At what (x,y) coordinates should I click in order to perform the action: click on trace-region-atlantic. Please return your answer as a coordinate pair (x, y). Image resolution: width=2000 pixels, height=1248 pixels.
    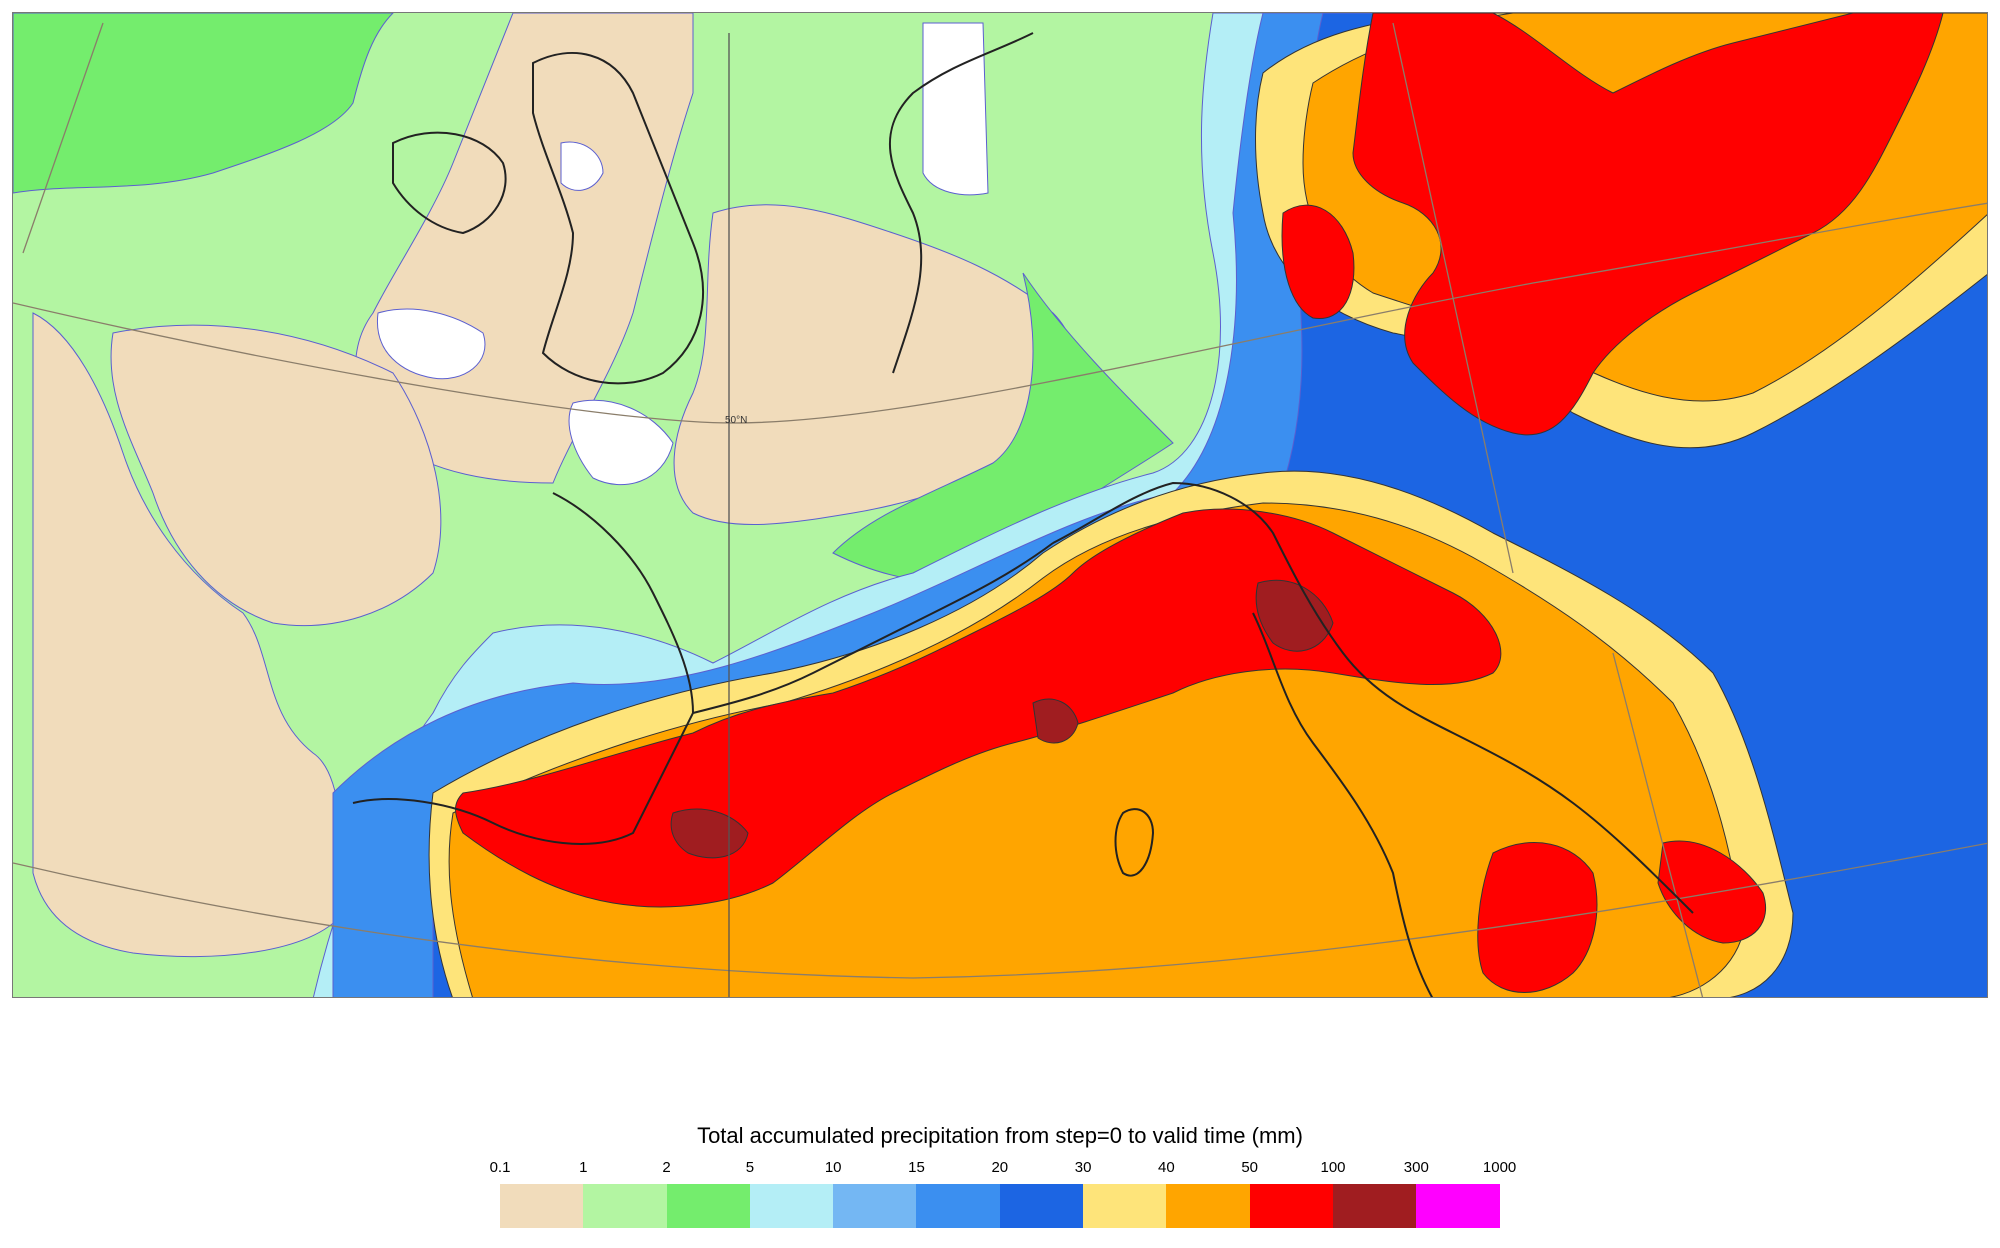
    Looking at the image, I should click on (188, 635).